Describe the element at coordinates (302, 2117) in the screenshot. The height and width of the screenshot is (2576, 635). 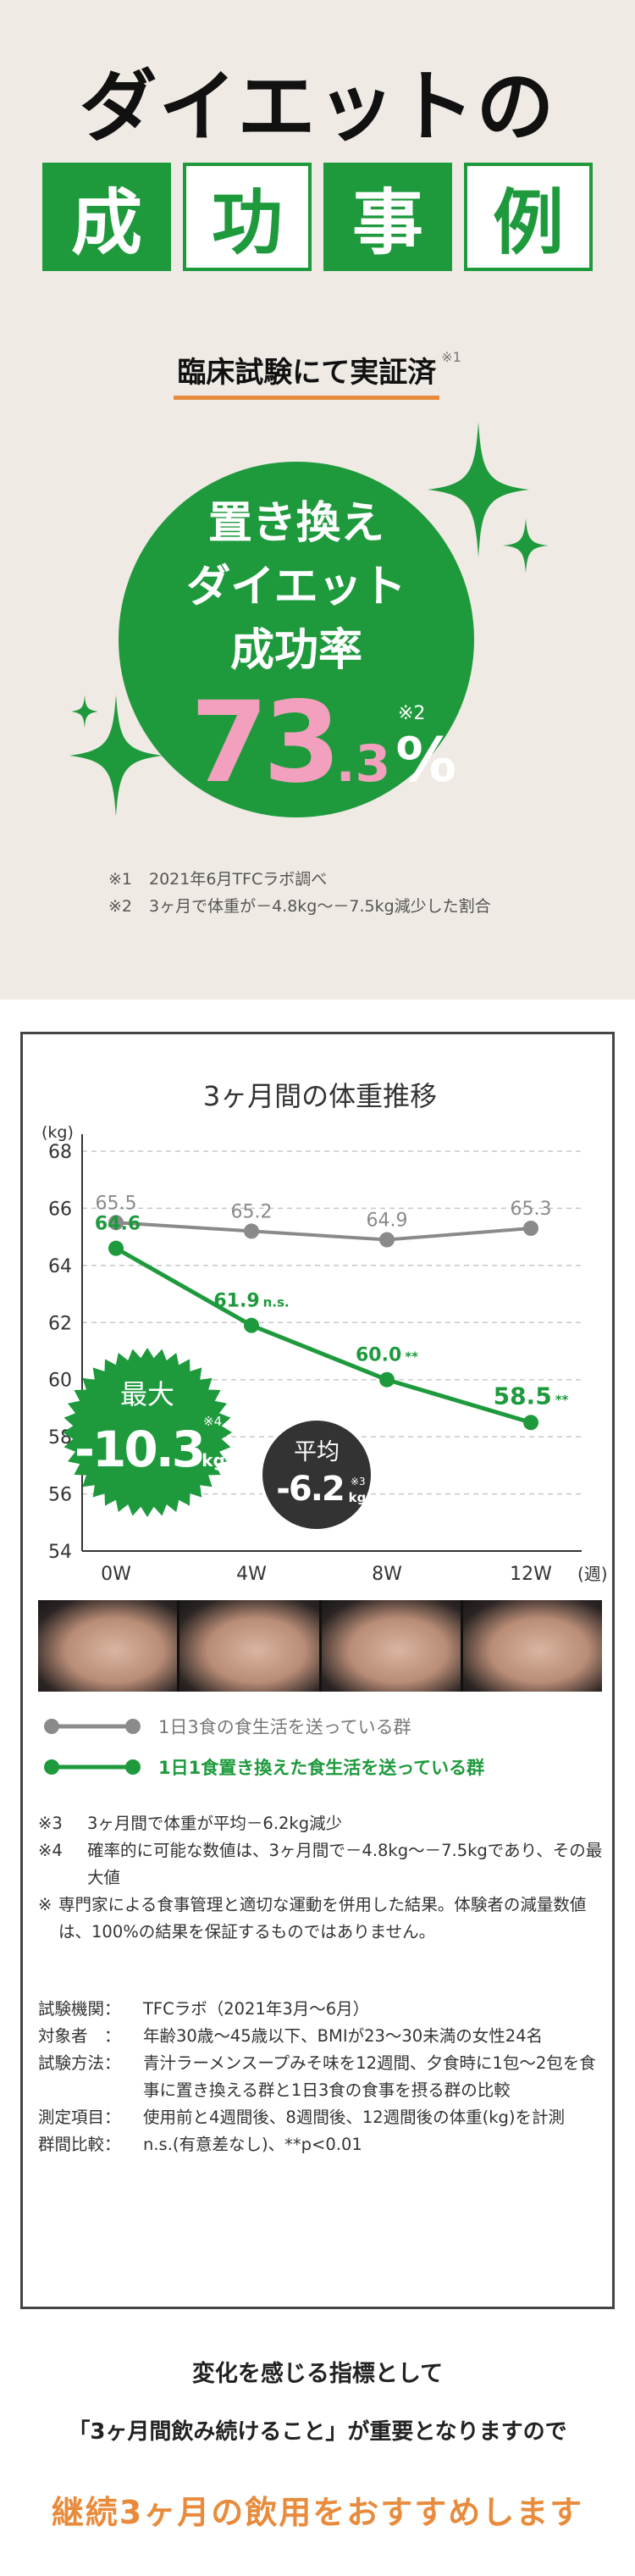
I see `study-detail-row: 測定項目： 使用前と4週間後、8週間後、12週間後の体重(kg)を計測` at that location.